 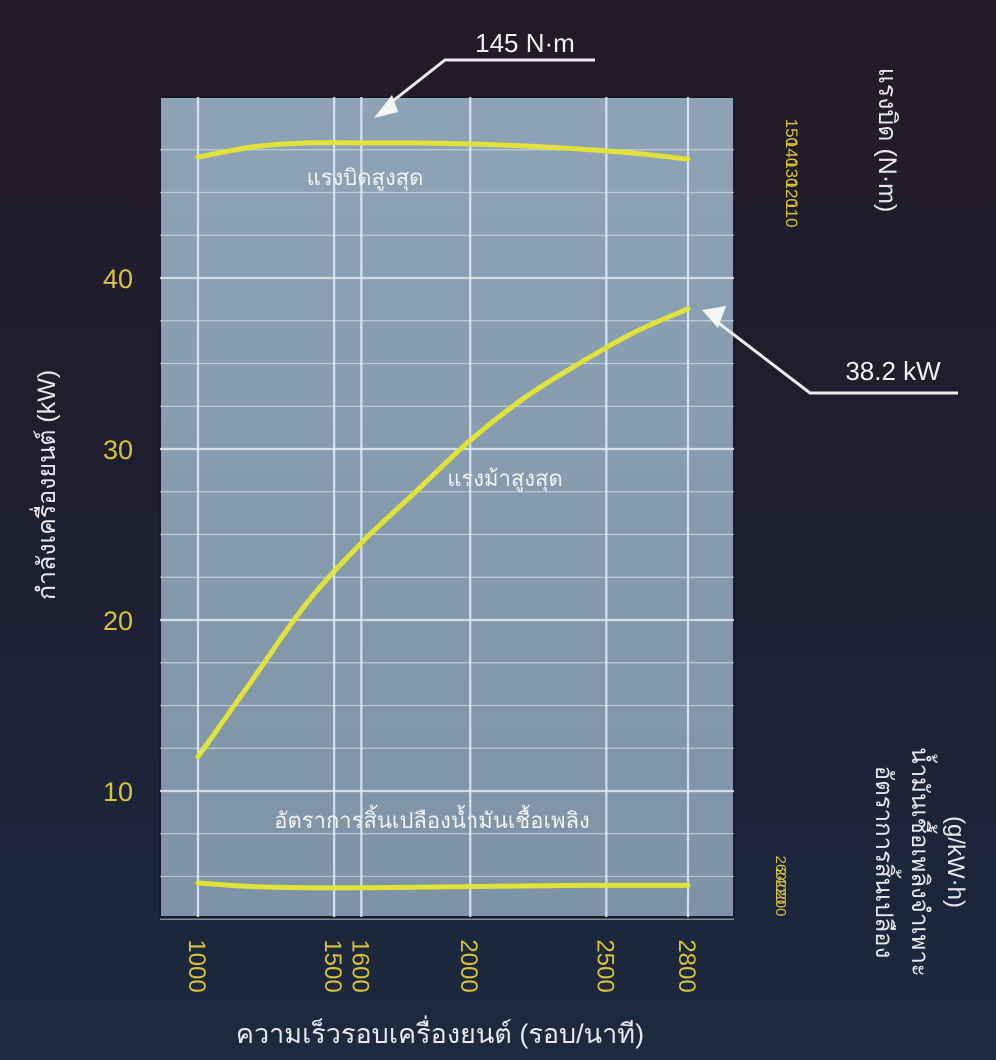 I want to click on power-tick-10: 10, so click(x=118, y=792).